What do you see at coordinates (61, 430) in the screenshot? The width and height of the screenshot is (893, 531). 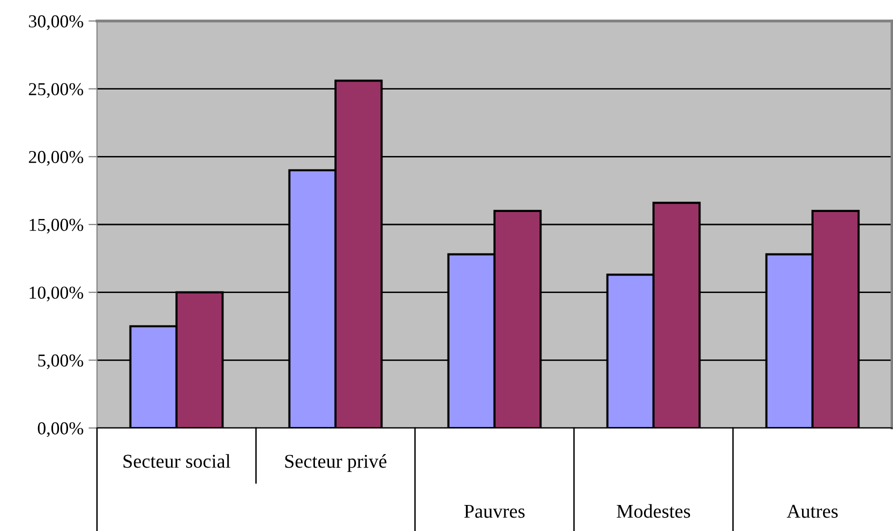 I see `y-tick-label: 0,00%` at bounding box center [61, 430].